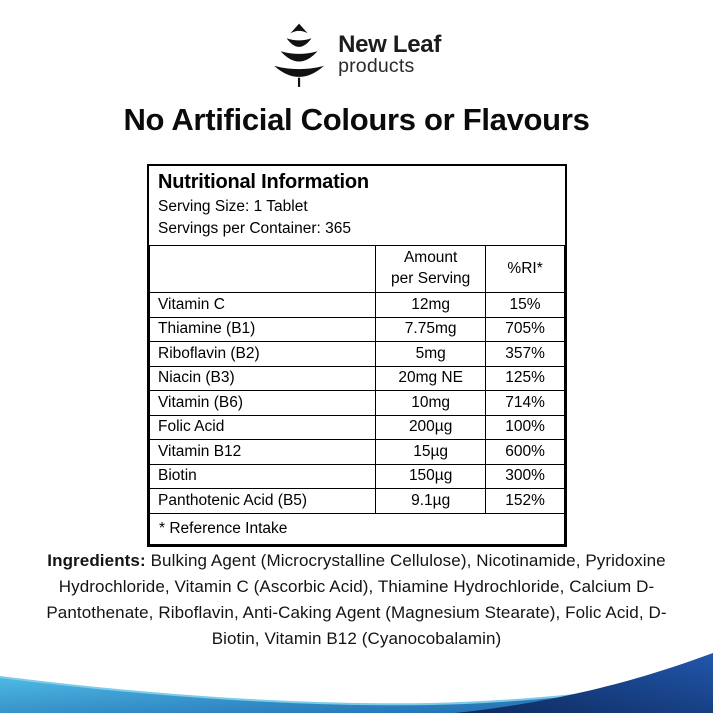  I want to click on amount-cell: 5mg, so click(431, 354).